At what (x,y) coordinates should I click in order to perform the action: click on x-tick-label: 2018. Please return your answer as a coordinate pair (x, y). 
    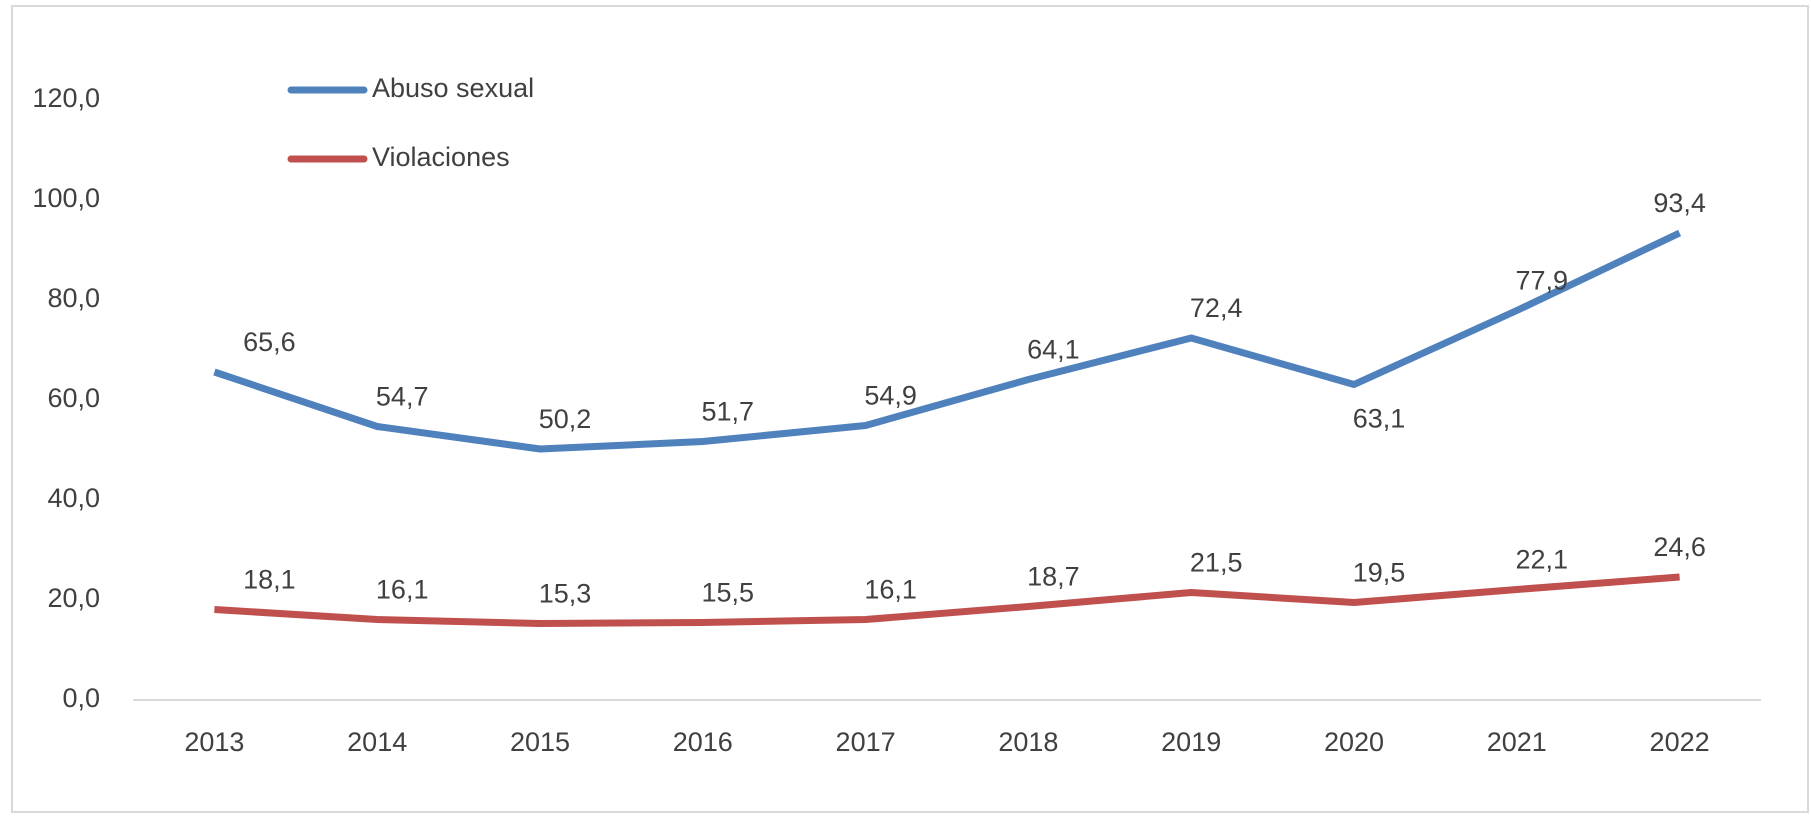
    Looking at the image, I should click on (1028, 742).